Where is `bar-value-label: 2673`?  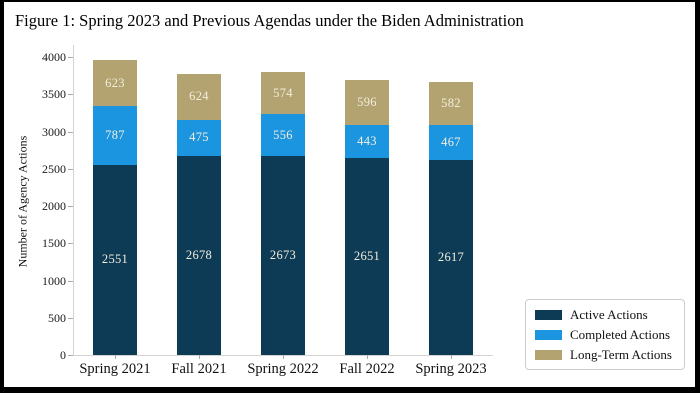
bar-value-label: 2673 is located at coordinates (283, 254).